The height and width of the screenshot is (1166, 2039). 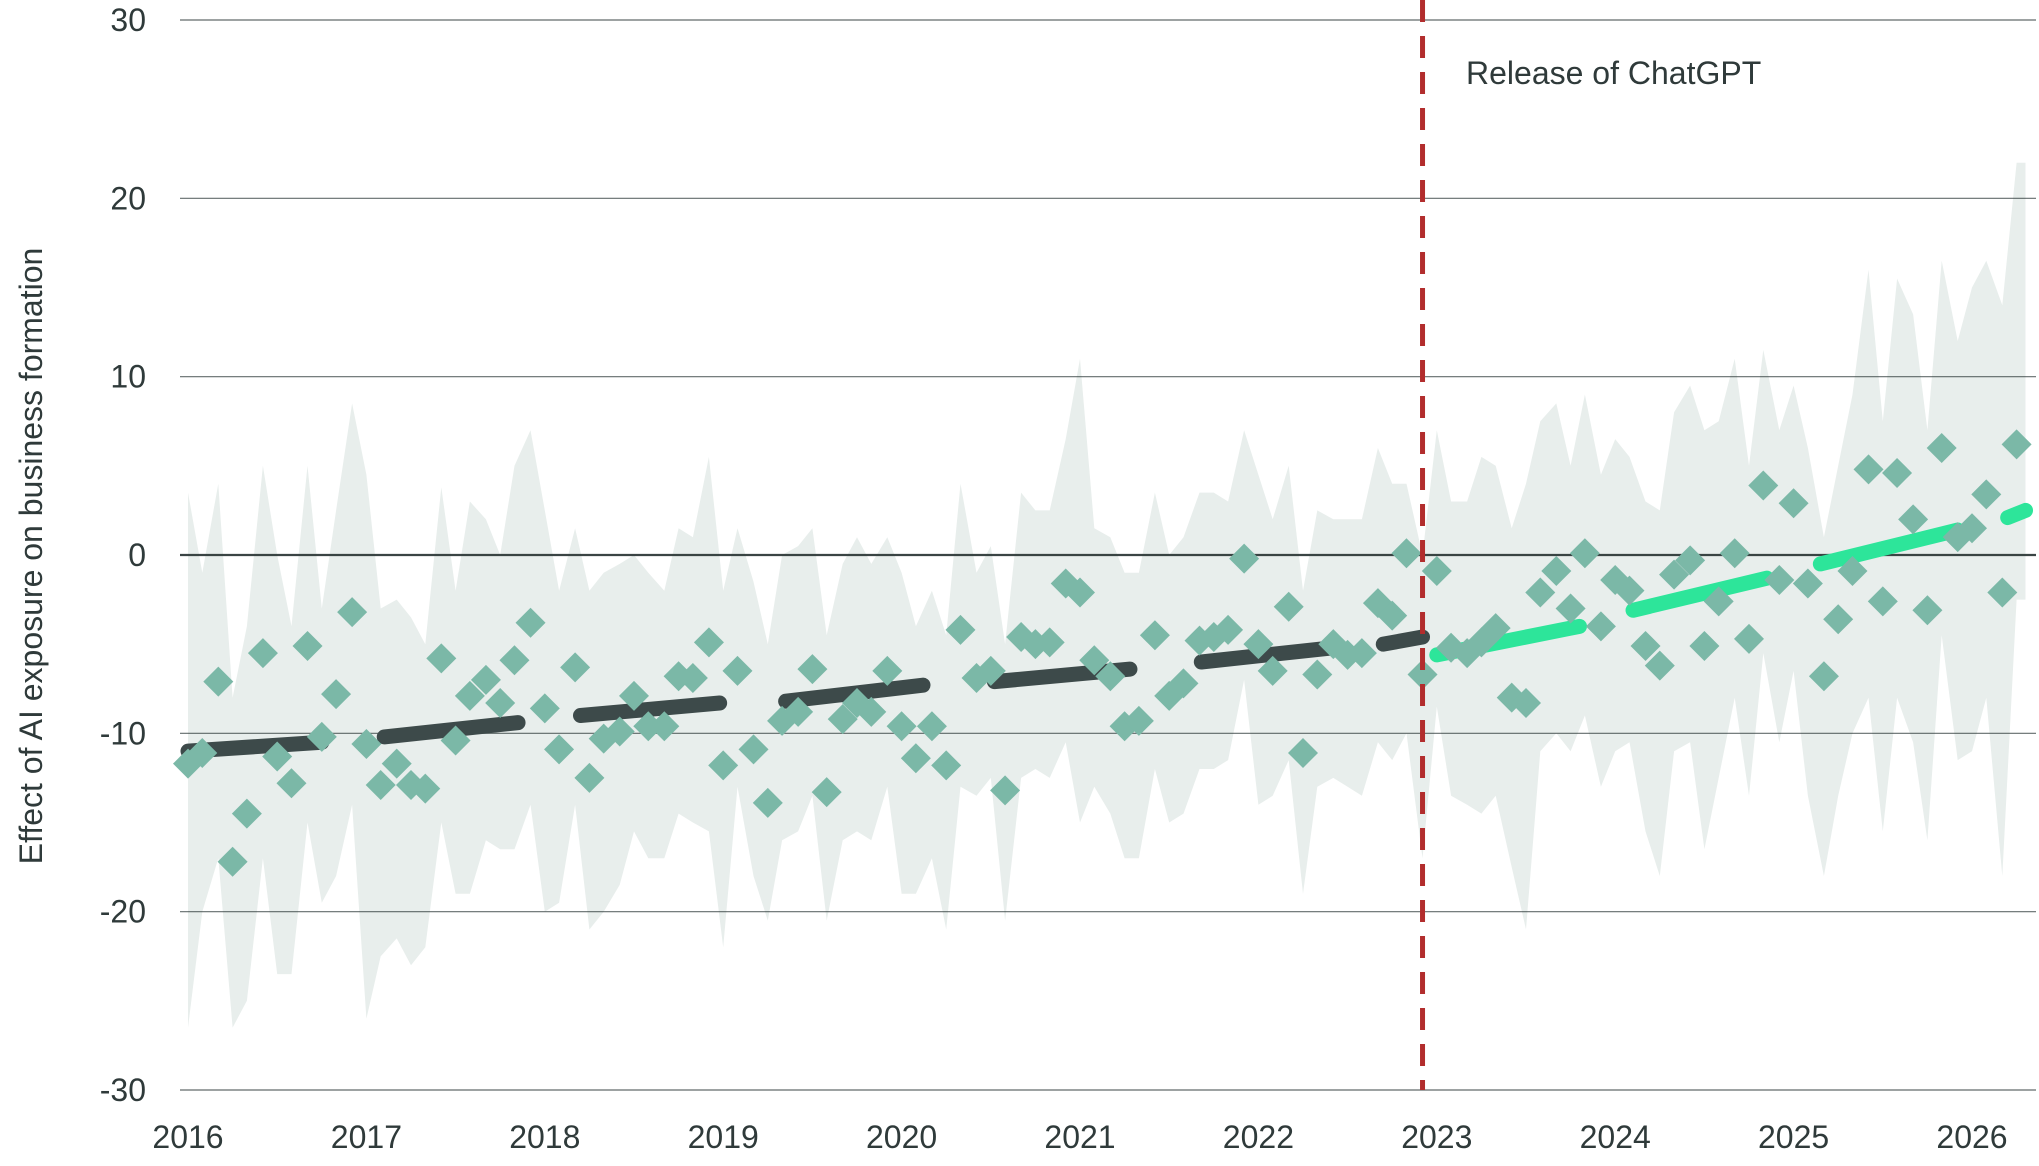 I want to click on x-tick-label: 2024, so click(x=1615, y=1137).